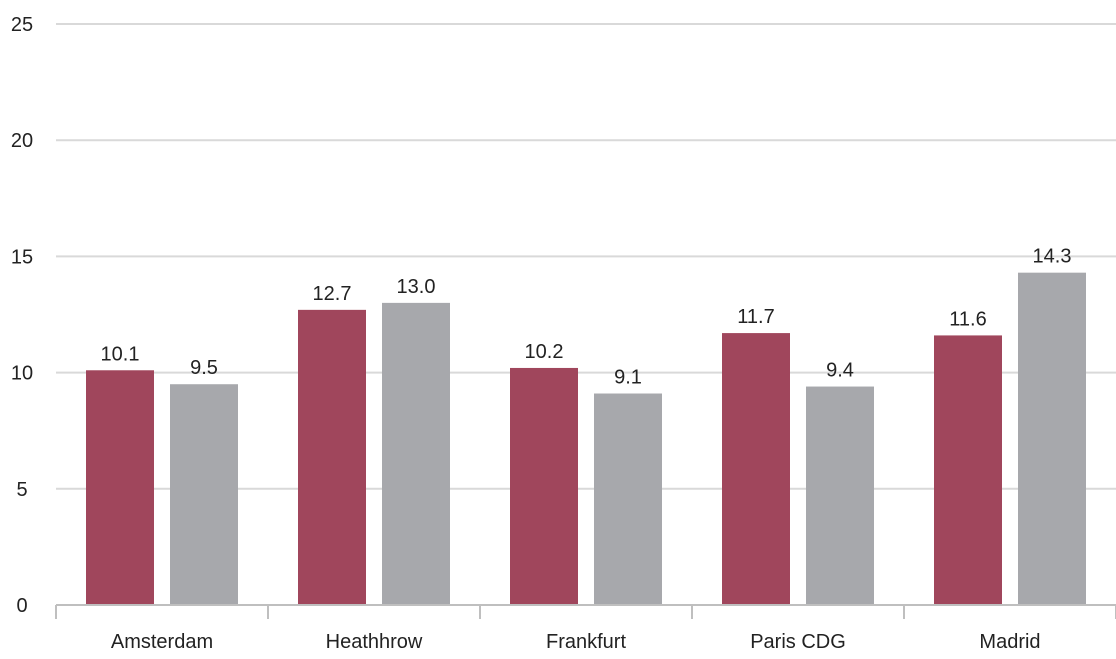  Describe the element at coordinates (628, 378) in the screenshot. I see `data-label: 9.1` at that location.